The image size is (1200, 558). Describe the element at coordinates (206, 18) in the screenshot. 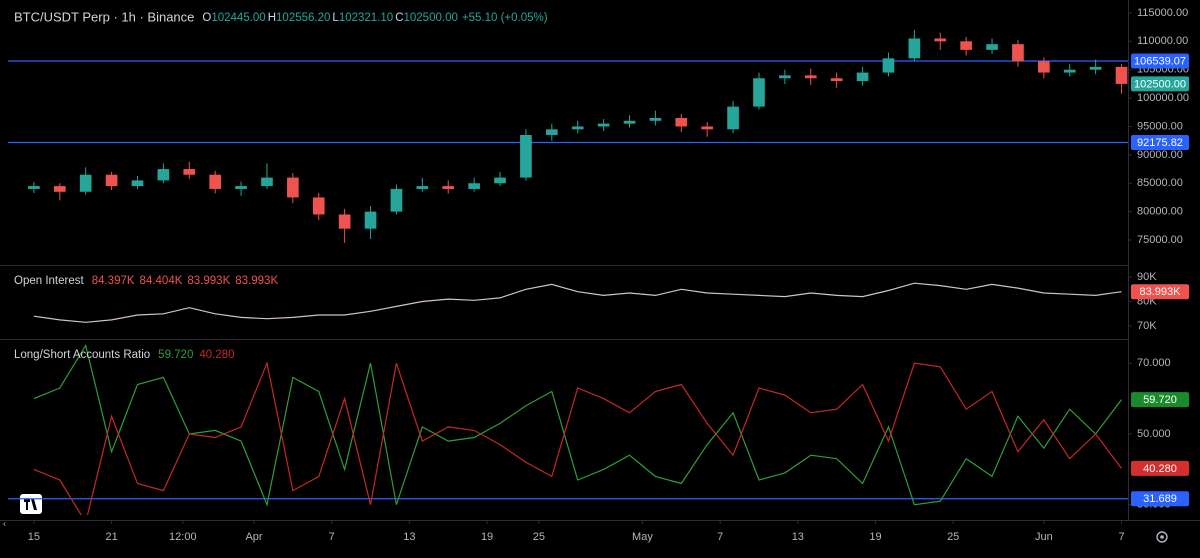

I see `legend-key: O` at that location.